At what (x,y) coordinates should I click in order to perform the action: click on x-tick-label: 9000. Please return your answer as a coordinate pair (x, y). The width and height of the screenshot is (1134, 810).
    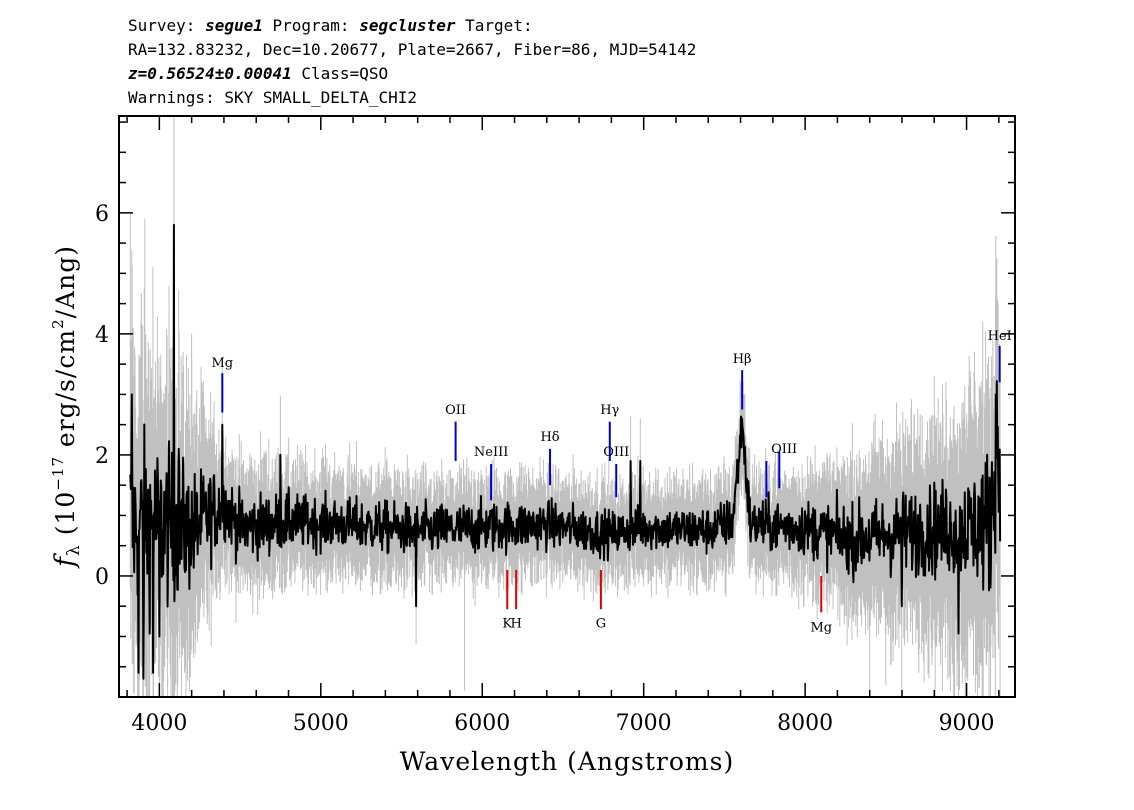
    Looking at the image, I should click on (967, 723).